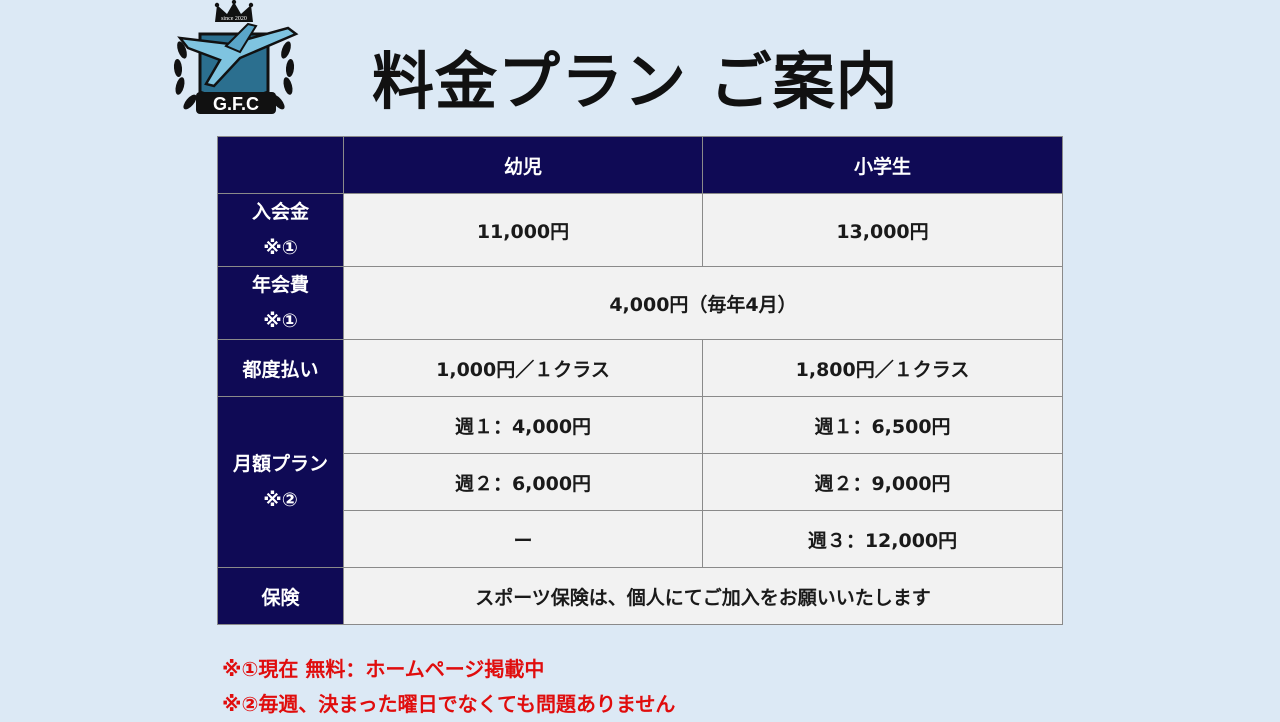  Describe the element at coordinates (523, 539) in the screenshot. I see `monthly-infant-3: ー` at that location.